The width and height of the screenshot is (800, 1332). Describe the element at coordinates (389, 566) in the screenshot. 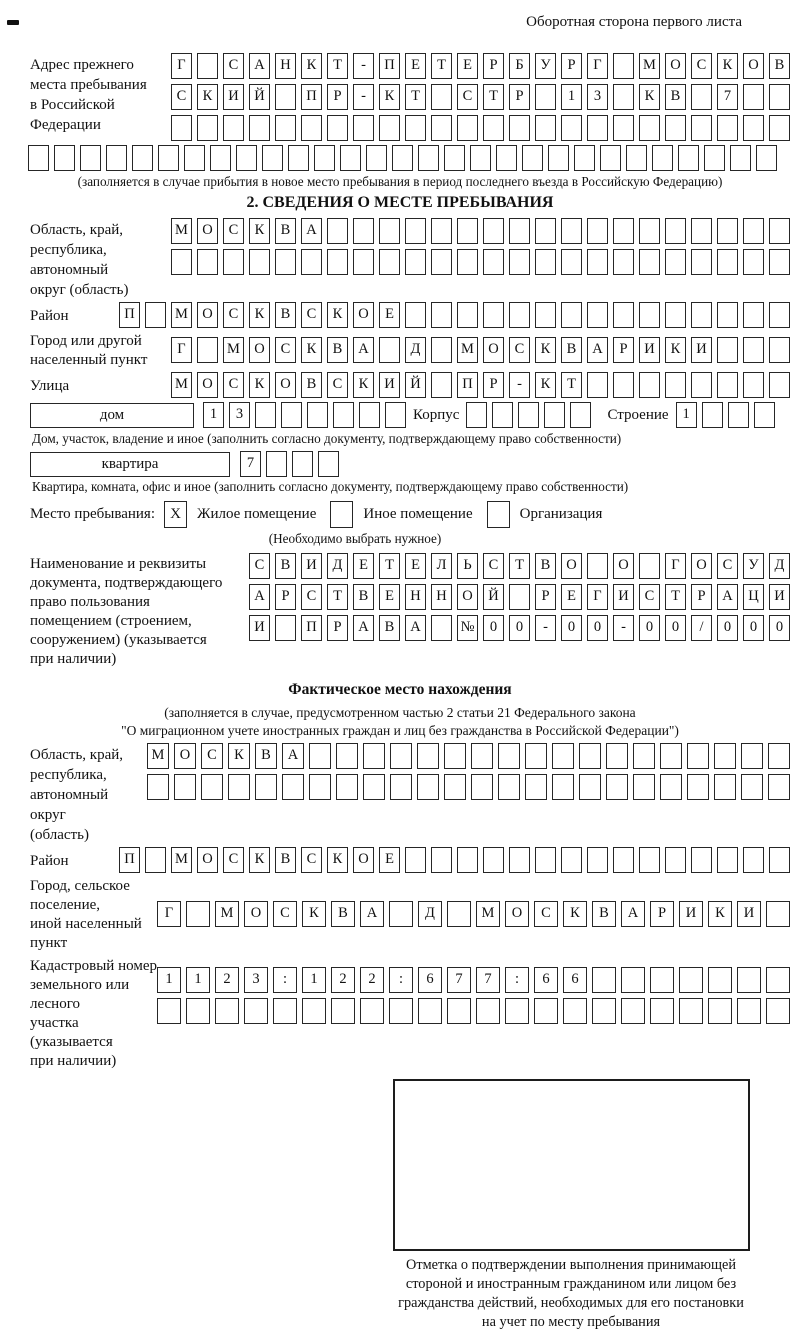

I see `form-char-cell: Т` at that location.